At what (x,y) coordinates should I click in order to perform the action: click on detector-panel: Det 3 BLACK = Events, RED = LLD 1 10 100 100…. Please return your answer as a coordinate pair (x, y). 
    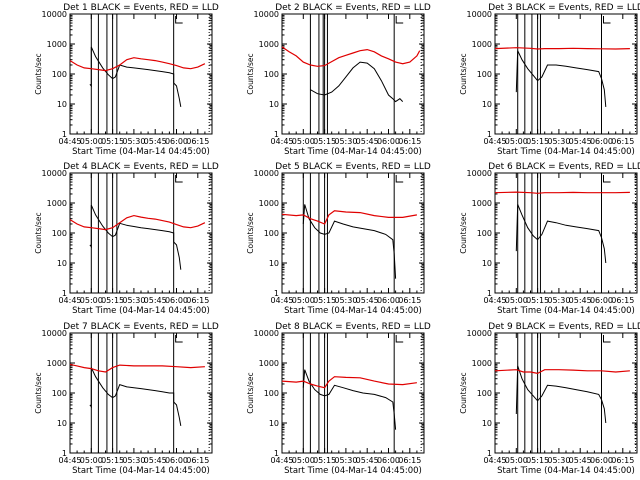
    Looking at the image, I should click on (549, 80).